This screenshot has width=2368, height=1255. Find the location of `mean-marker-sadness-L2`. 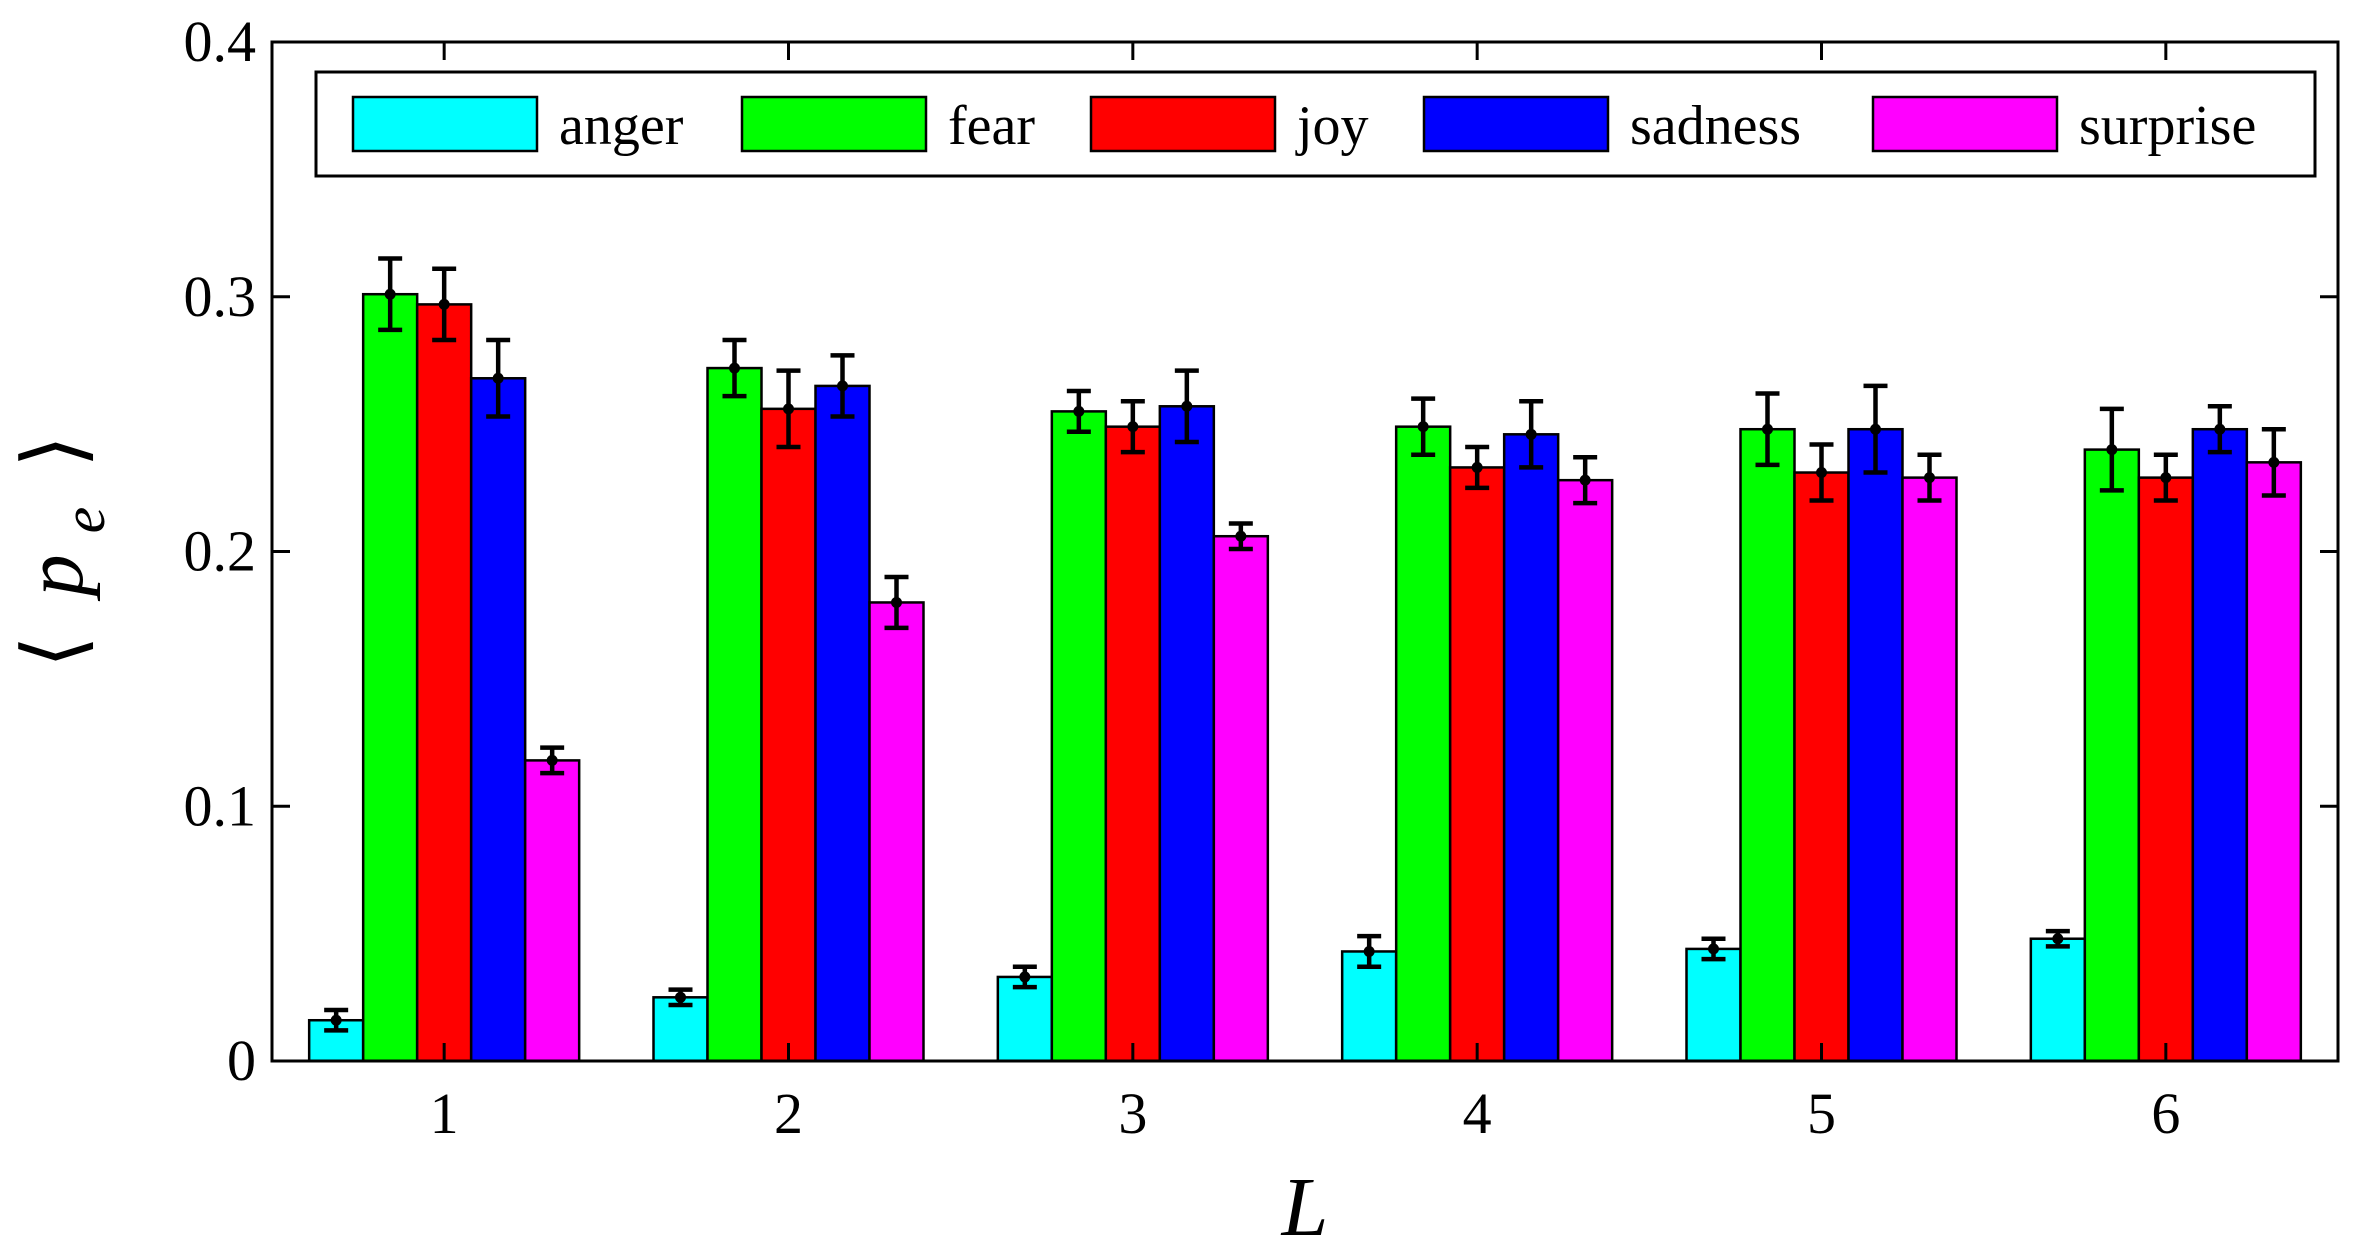

mean-marker-sadness-L2 is located at coordinates (842, 386).